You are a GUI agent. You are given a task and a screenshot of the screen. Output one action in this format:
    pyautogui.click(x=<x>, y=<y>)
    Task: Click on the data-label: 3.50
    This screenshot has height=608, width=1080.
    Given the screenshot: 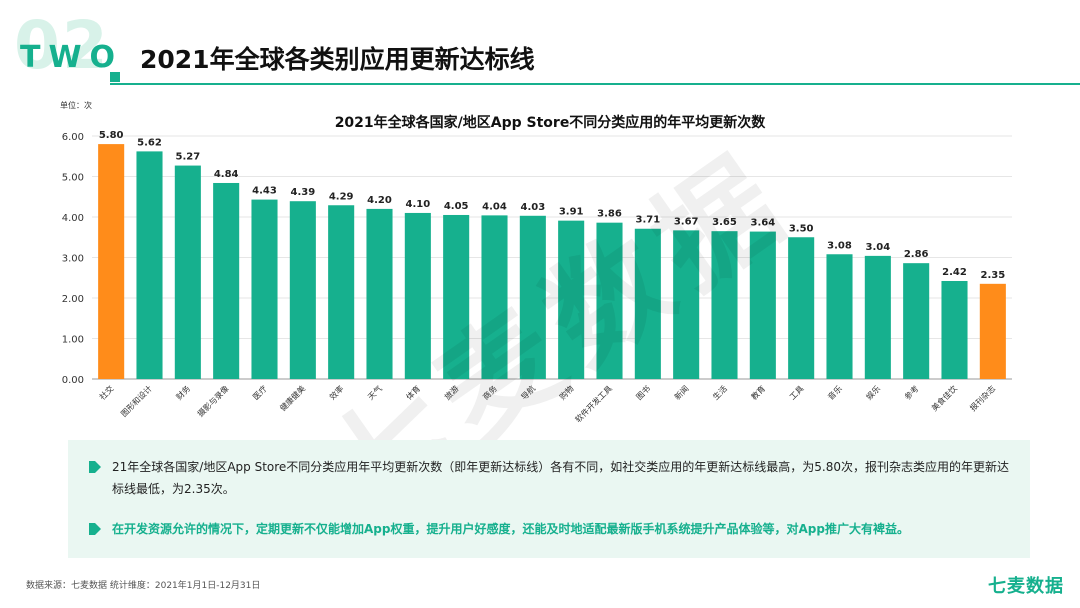 What is the action you would take?
    pyautogui.click(x=801, y=228)
    